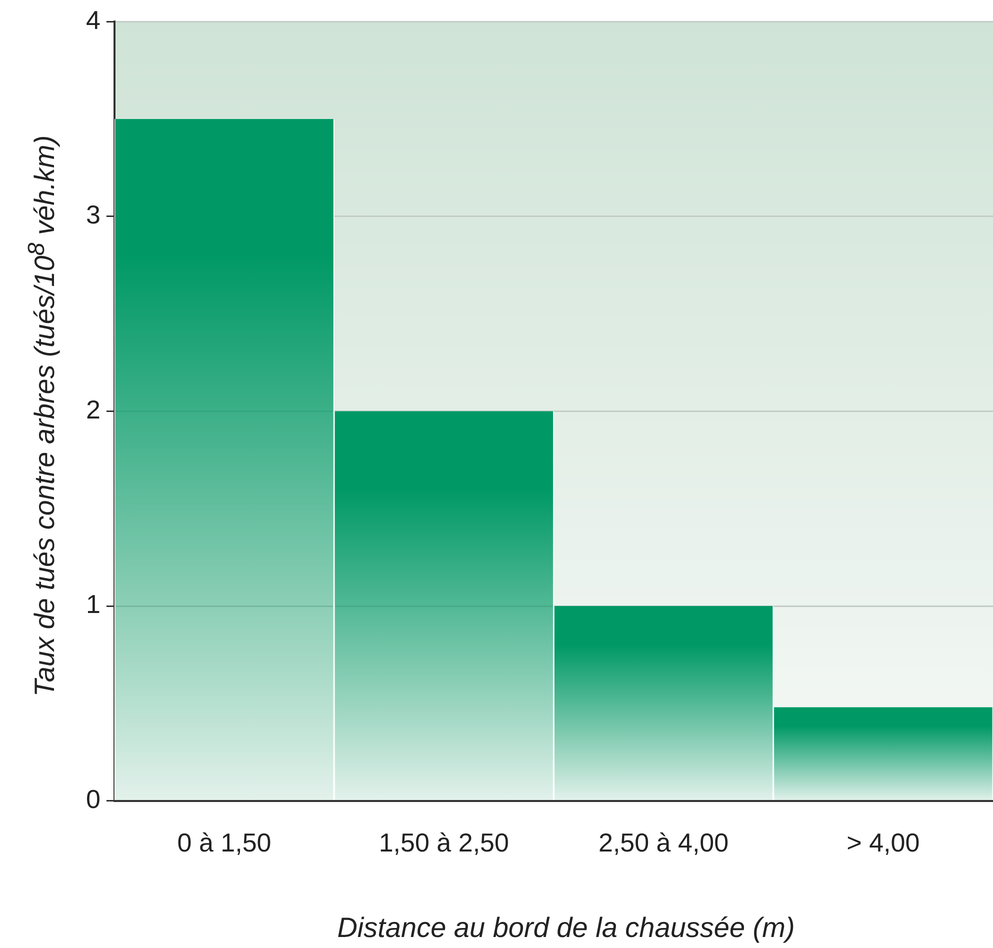  I want to click on x-tick-label: > 4,00, so click(883, 843).